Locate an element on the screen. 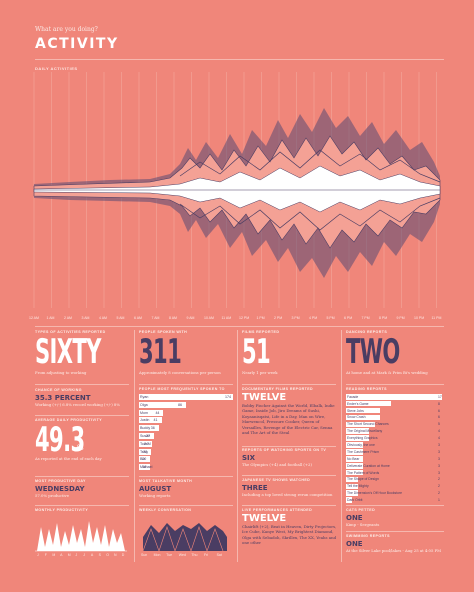 This screenshot has width=474, height=592. day-tick-label: Wed is located at coordinates (182, 555).